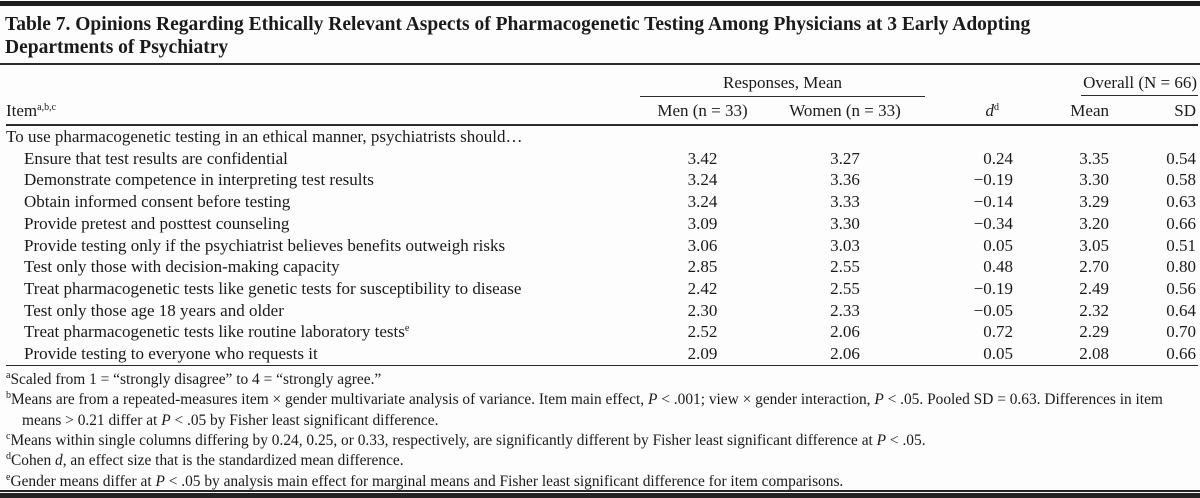 This screenshot has width=1200, height=498. I want to click on d-label: d, so click(990, 110).